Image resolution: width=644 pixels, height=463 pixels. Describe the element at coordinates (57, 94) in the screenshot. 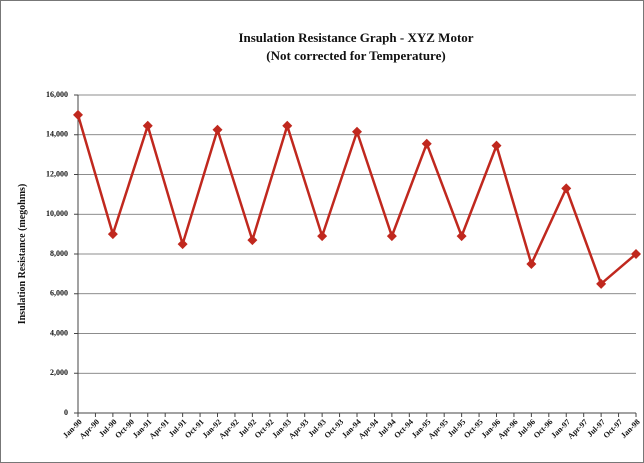

I see `y-tick-label: 16,000` at that location.